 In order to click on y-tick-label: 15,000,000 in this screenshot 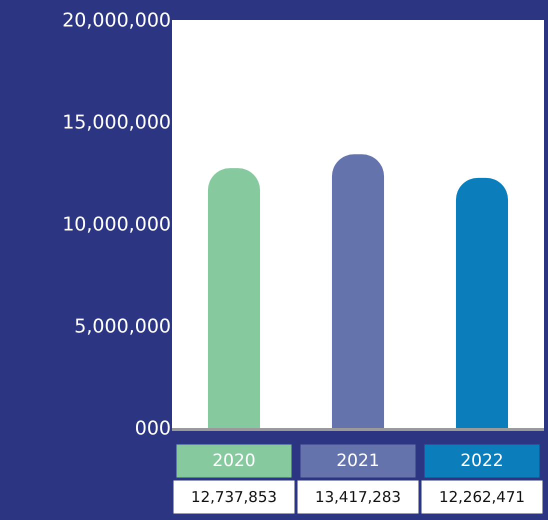, I will do `click(116, 123)`.